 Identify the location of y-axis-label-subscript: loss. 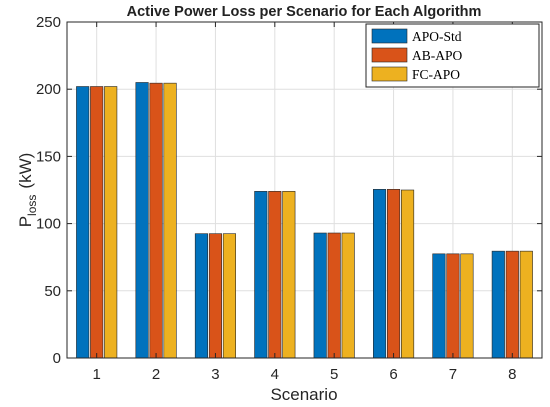
(32, 205).